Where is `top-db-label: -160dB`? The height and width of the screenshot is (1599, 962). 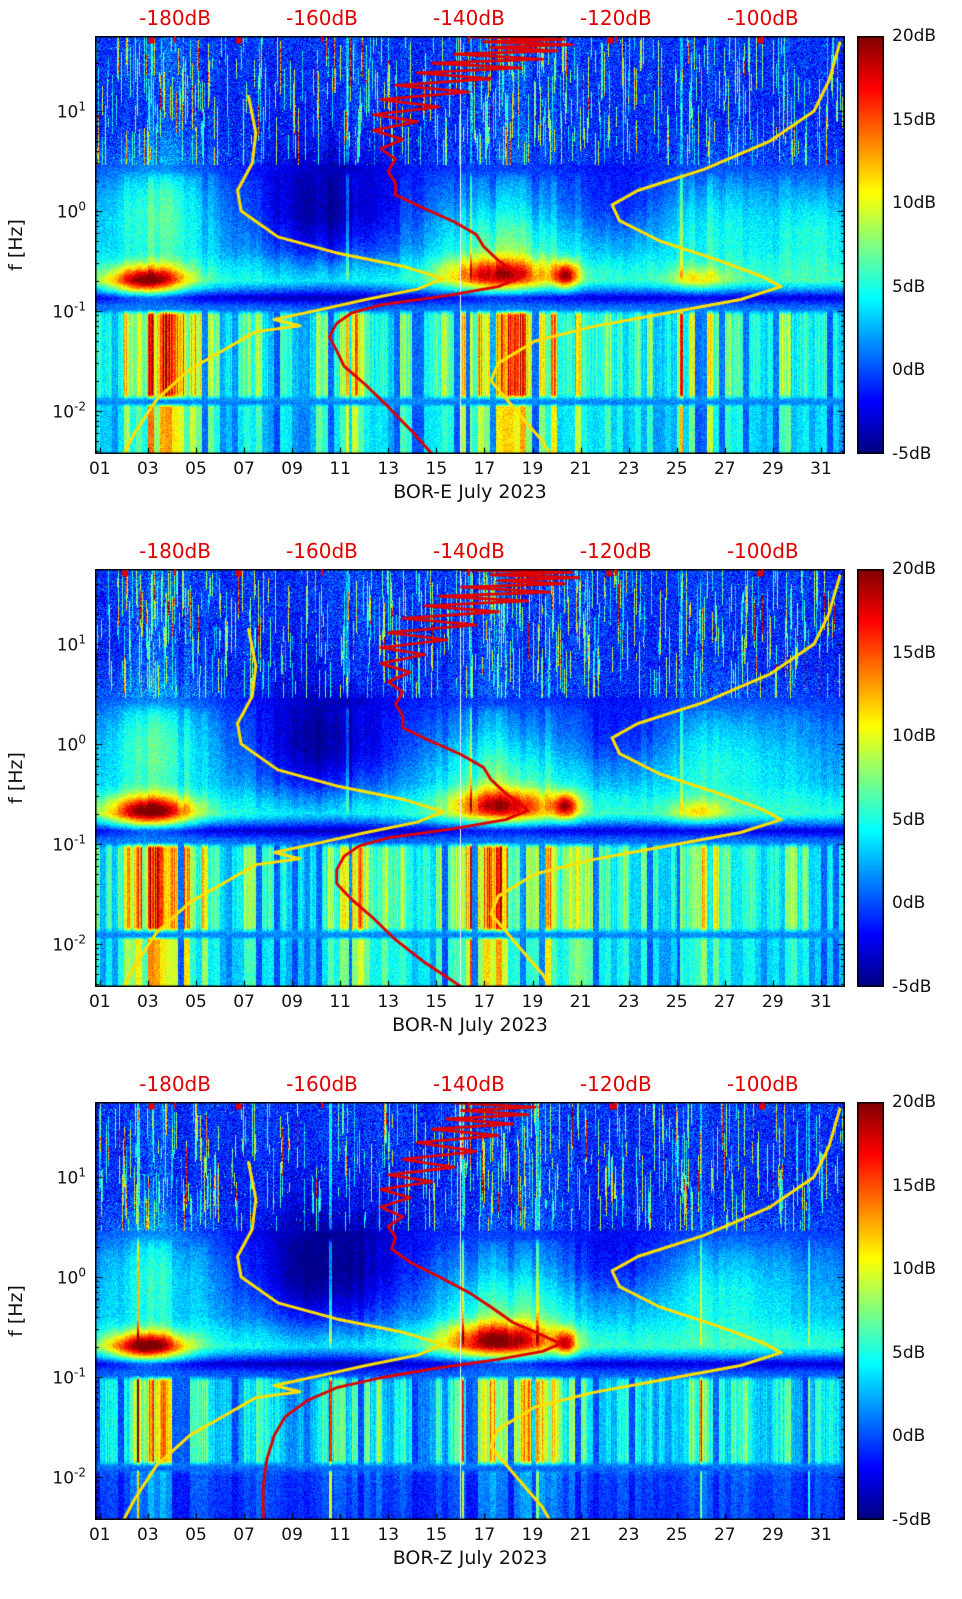 top-db-label: -160dB is located at coordinates (322, 551).